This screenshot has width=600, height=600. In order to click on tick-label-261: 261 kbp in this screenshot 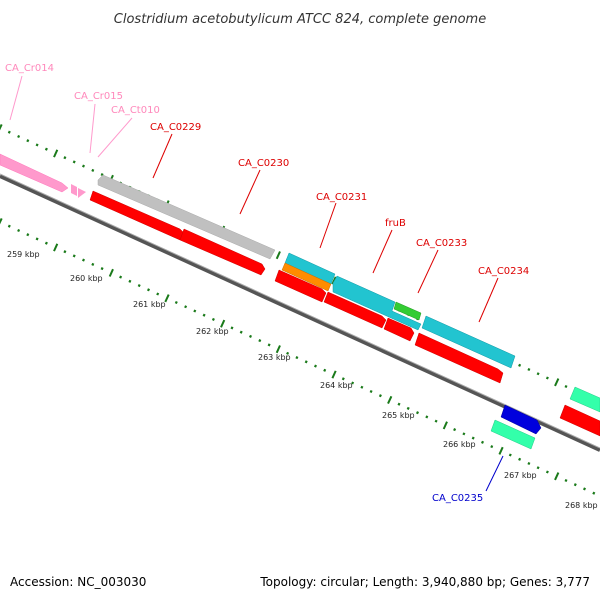, I will do `click(149, 304)`.